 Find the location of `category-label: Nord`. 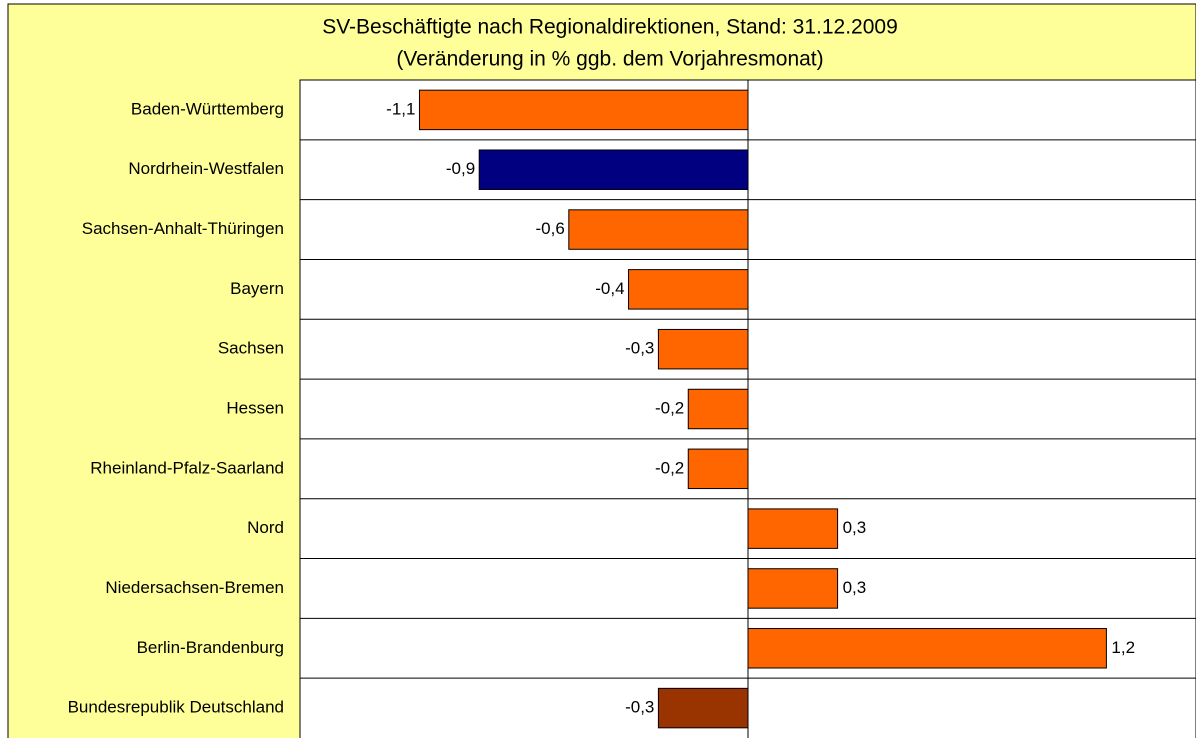

category-label: Nord is located at coordinates (265, 527).